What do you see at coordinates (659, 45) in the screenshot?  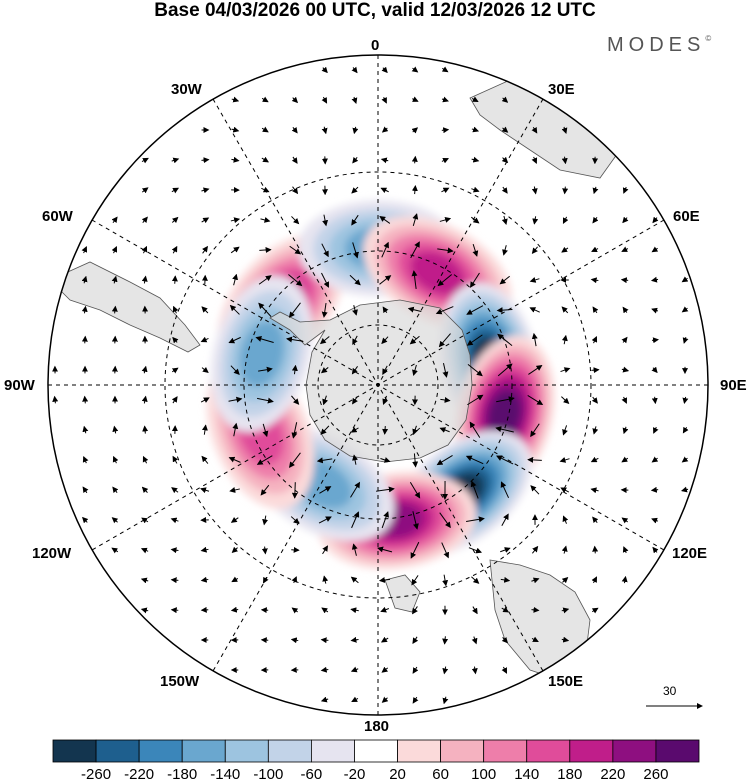 I see `modes-logo: MODES©` at bounding box center [659, 45].